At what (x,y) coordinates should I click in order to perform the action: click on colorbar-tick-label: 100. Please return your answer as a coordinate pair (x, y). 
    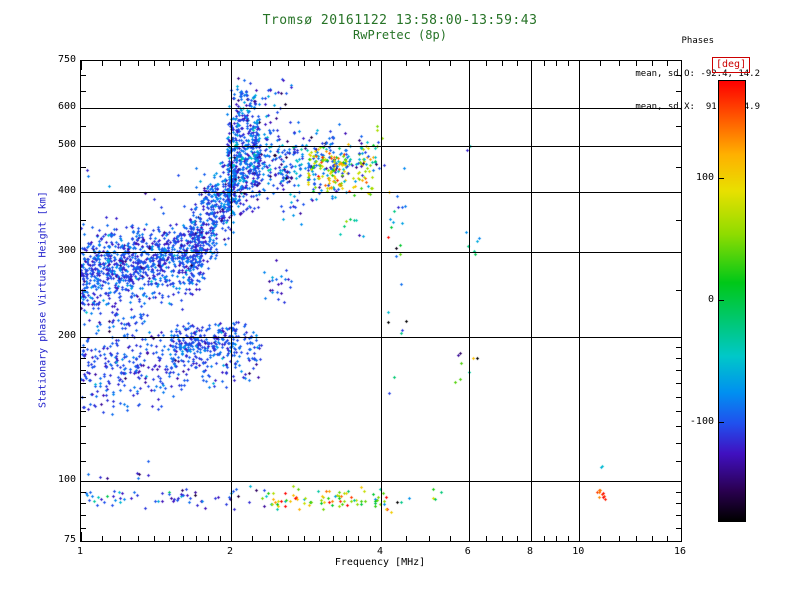
    Looking at the image, I should click on (704, 177).